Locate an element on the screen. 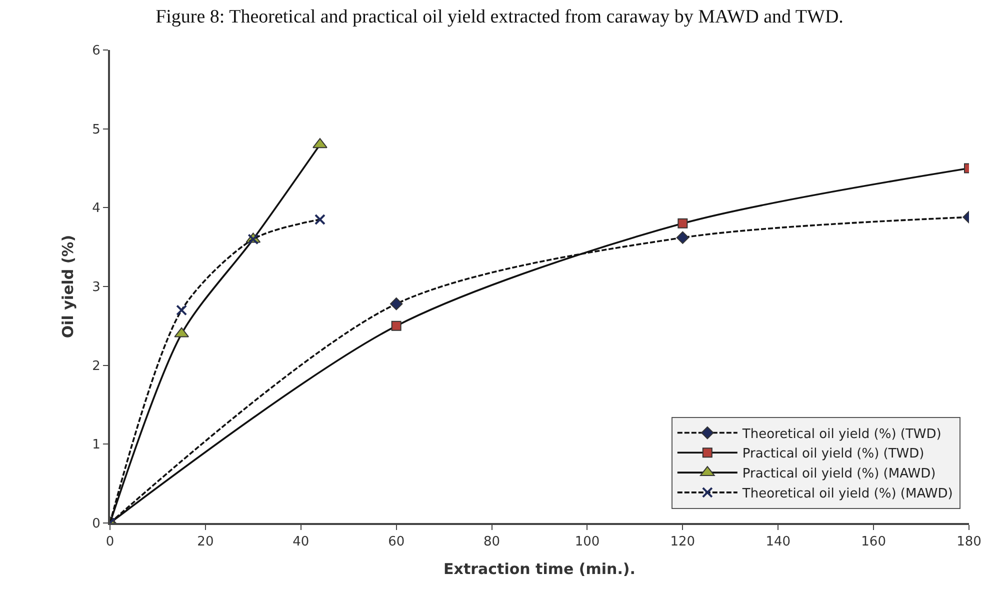 This screenshot has width=999, height=598. x-tick-label: 60 is located at coordinates (396, 542).